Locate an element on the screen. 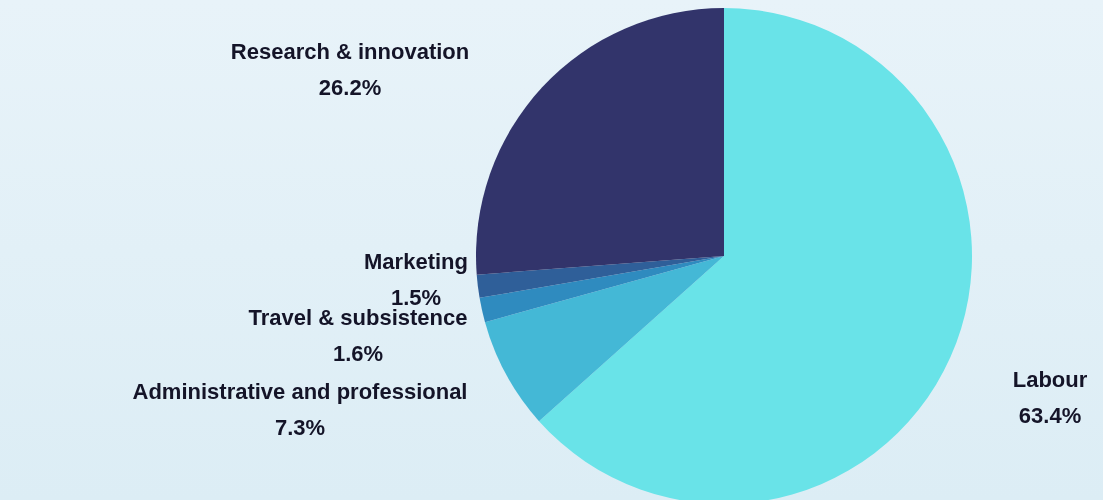 The height and width of the screenshot is (500, 1103). slice-label: Administrative and professional is located at coordinates (300, 391).